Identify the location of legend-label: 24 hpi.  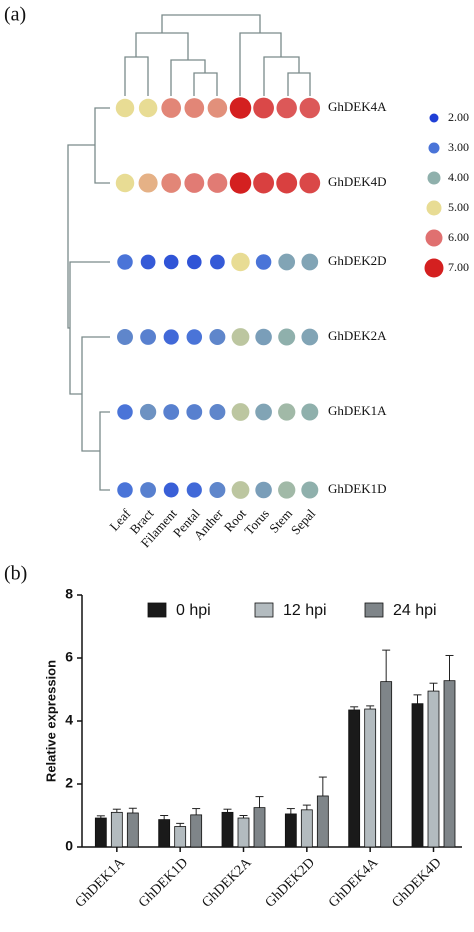
(415, 610).